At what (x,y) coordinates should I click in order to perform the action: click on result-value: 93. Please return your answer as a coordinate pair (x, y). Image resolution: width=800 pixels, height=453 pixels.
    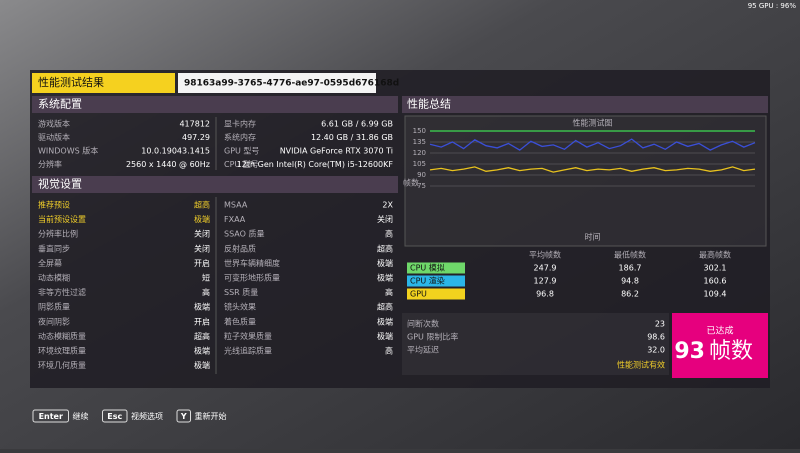
    Looking at the image, I should click on (689, 351).